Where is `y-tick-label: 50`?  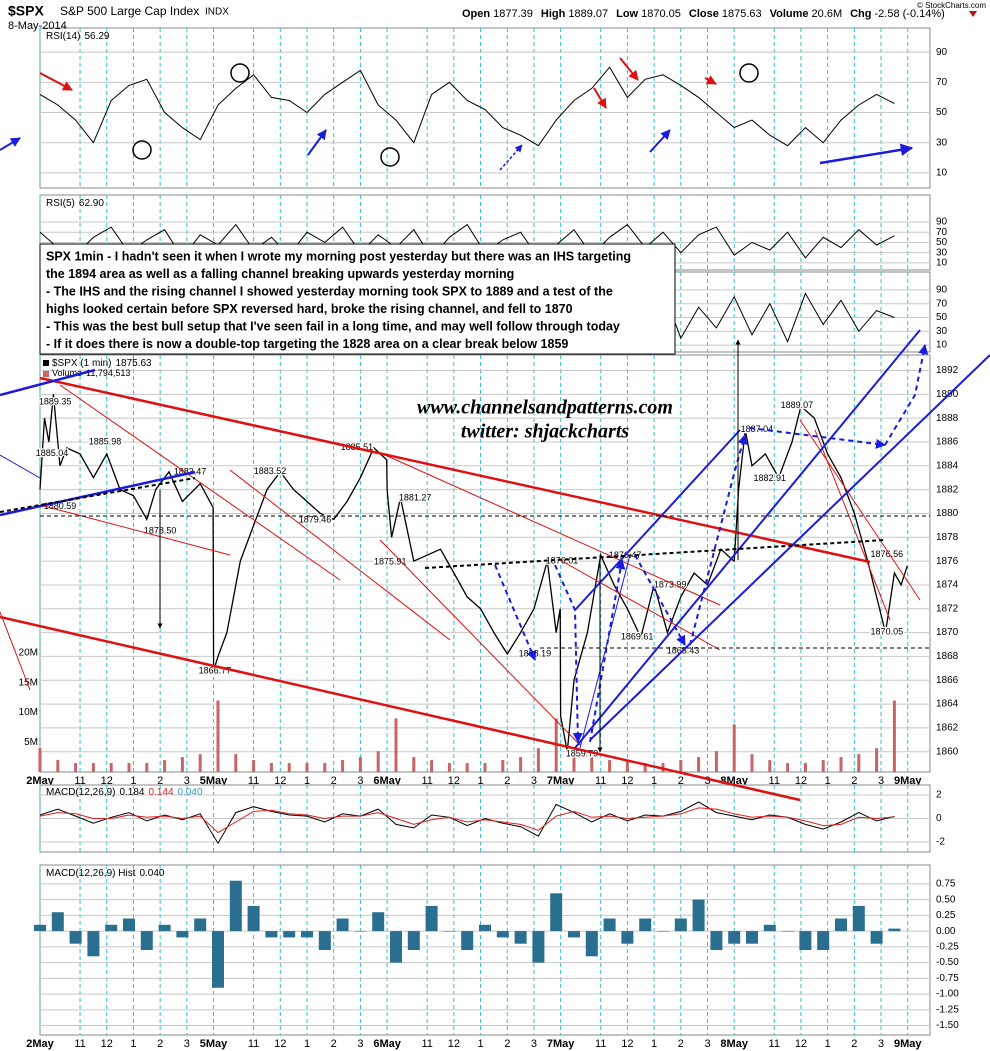 y-tick-label: 50 is located at coordinates (942, 242).